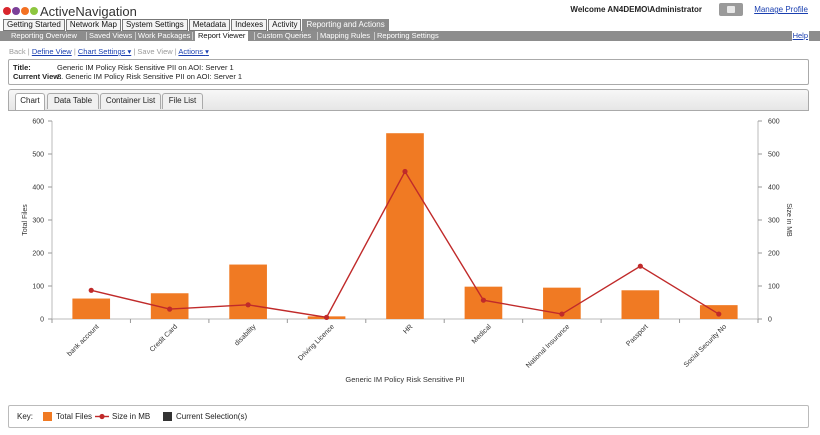 The width and height of the screenshot is (820, 435). What do you see at coordinates (246, 335) in the screenshot?
I see `x-tick-label: disability` at bounding box center [246, 335].